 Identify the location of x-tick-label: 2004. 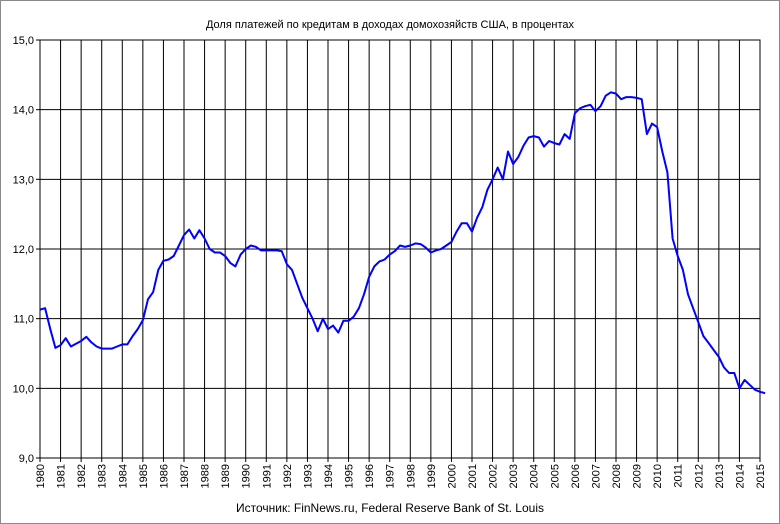
(535, 476).